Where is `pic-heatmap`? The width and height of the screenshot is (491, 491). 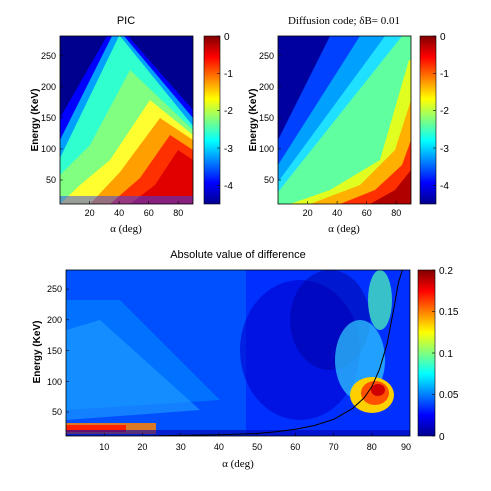
pic-heatmap is located at coordinates (126, 120).